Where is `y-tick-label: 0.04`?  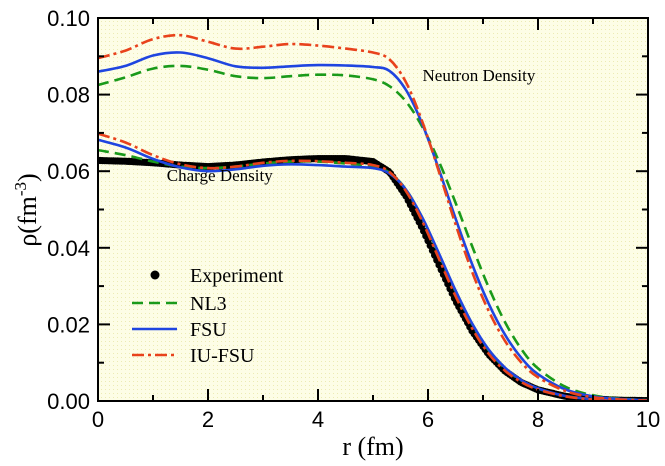
y-tick-label: 0.04 is located at coordinates (68, 248).